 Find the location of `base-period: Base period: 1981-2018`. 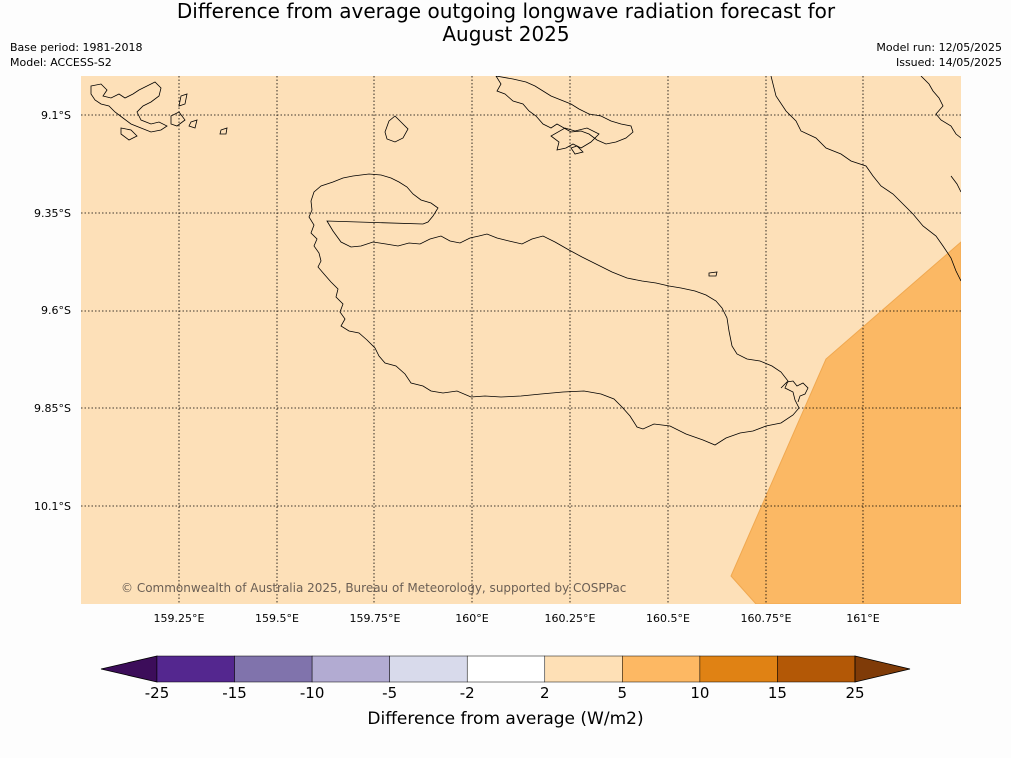

base-period: Base period: 1981-2018 is located at coordinates (76, 47).